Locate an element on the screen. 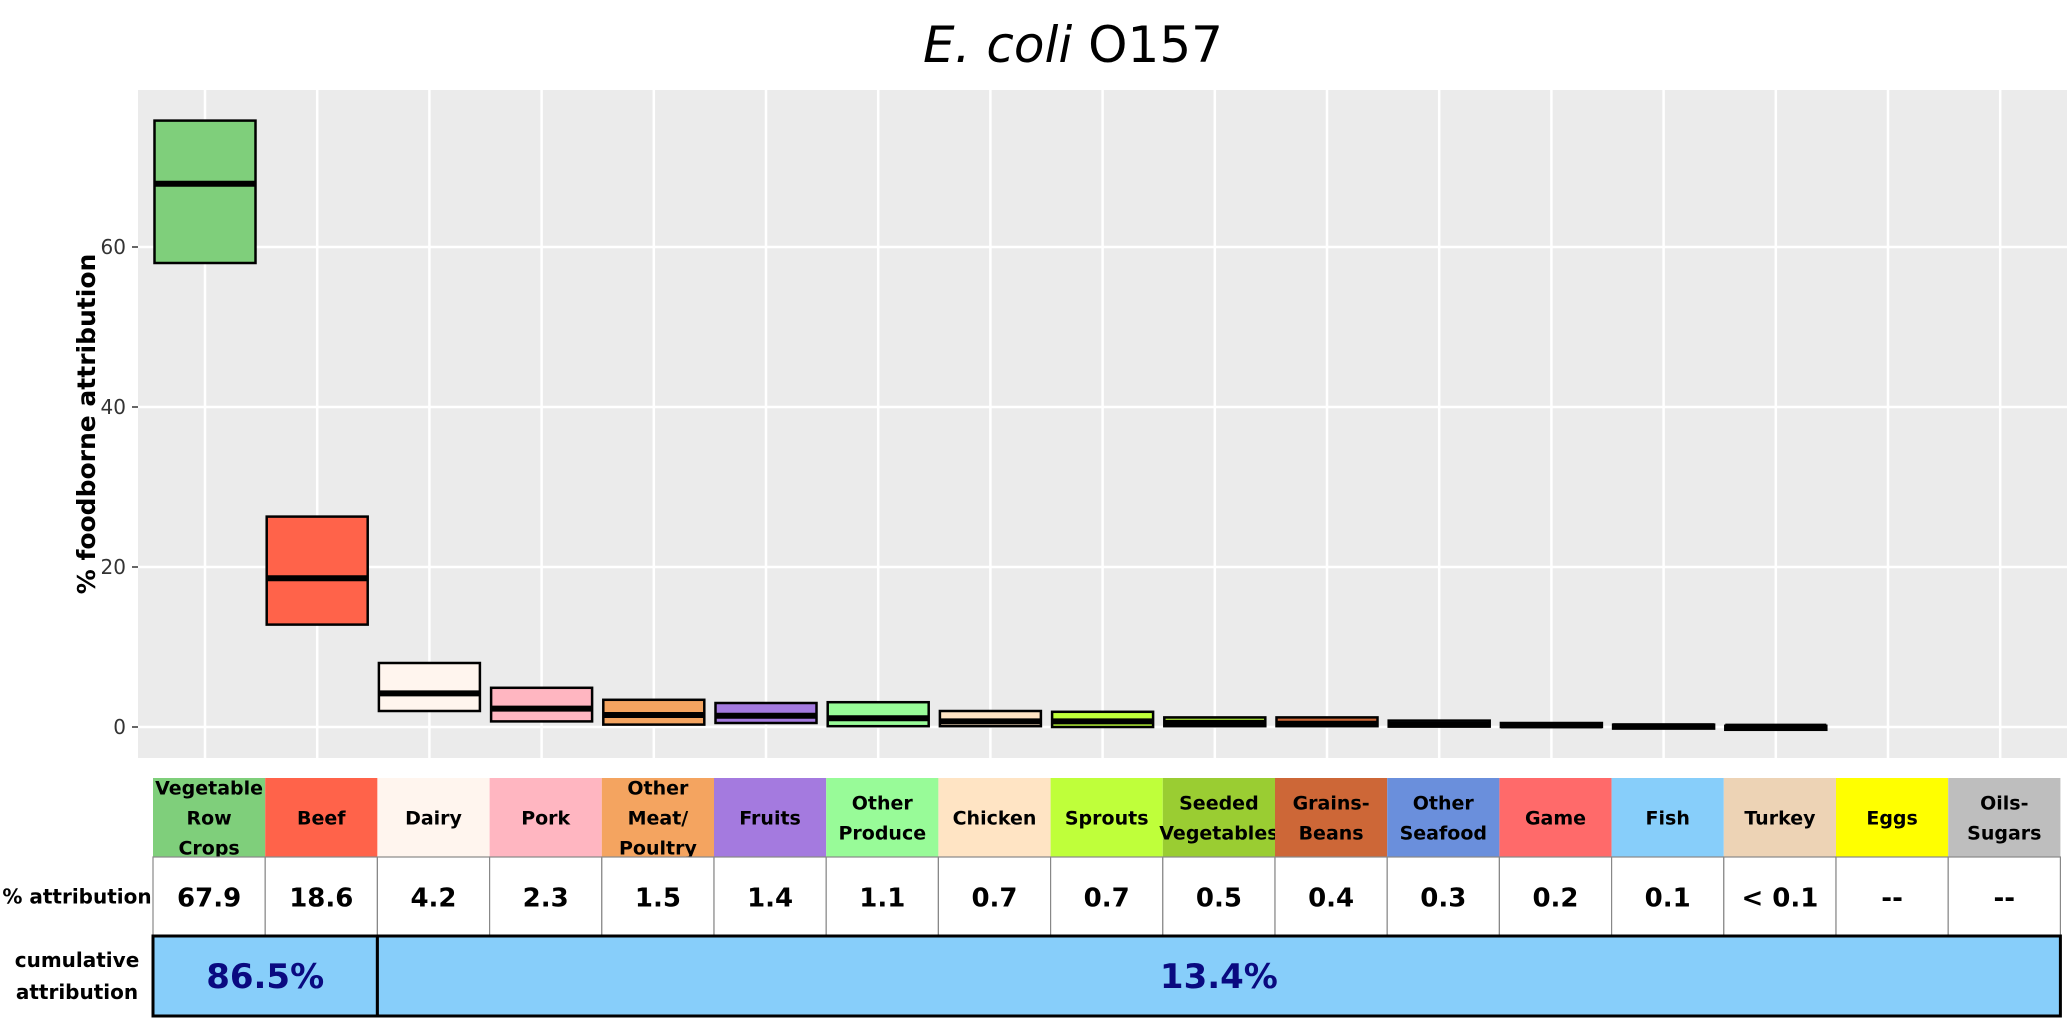  chart-title: E. coli O157 is located at coordinates (1073, 45).